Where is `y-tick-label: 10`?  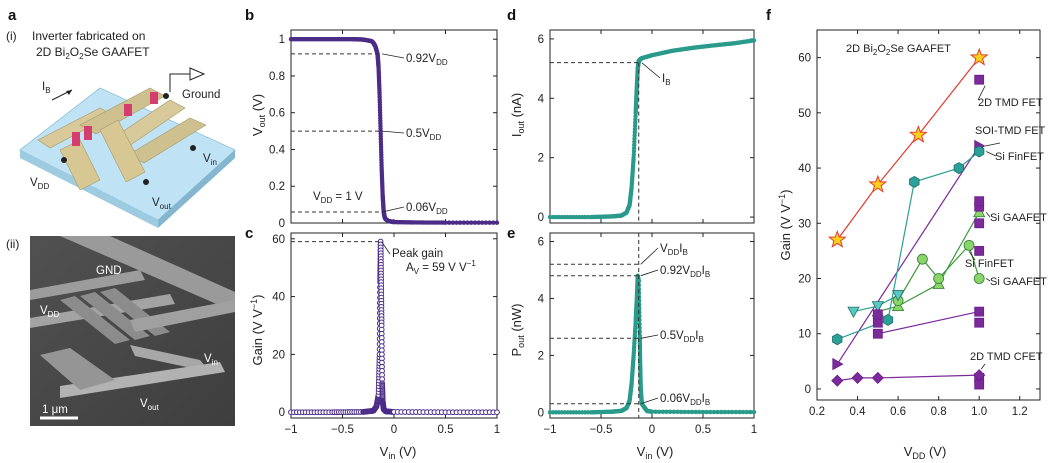 y-tick-label: 10 is located at coordinates (804, 335).